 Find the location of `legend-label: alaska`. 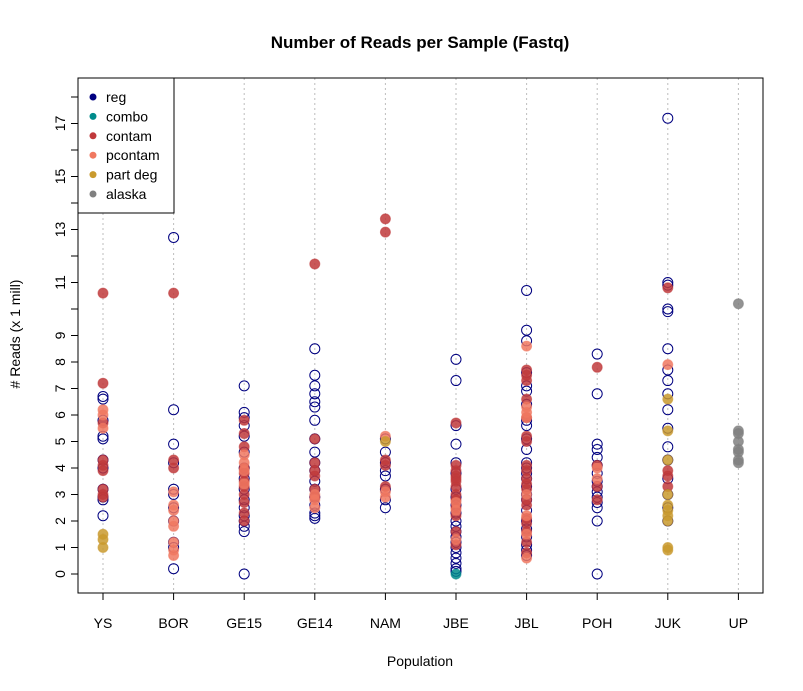

legend-label: alaska is located at coordinates (126, 194).